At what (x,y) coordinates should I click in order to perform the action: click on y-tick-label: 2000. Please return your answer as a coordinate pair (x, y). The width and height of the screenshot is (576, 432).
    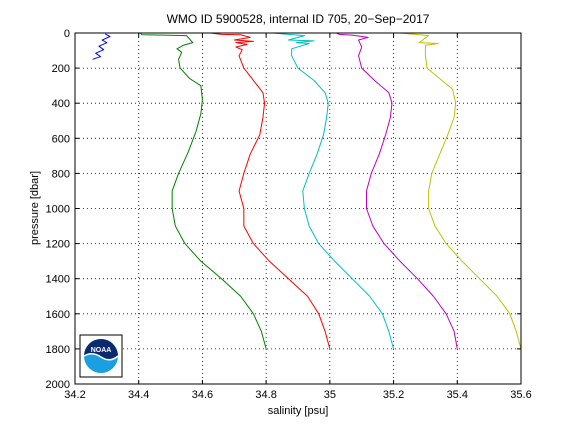
    Looking at the image, I should click on (58, 385).